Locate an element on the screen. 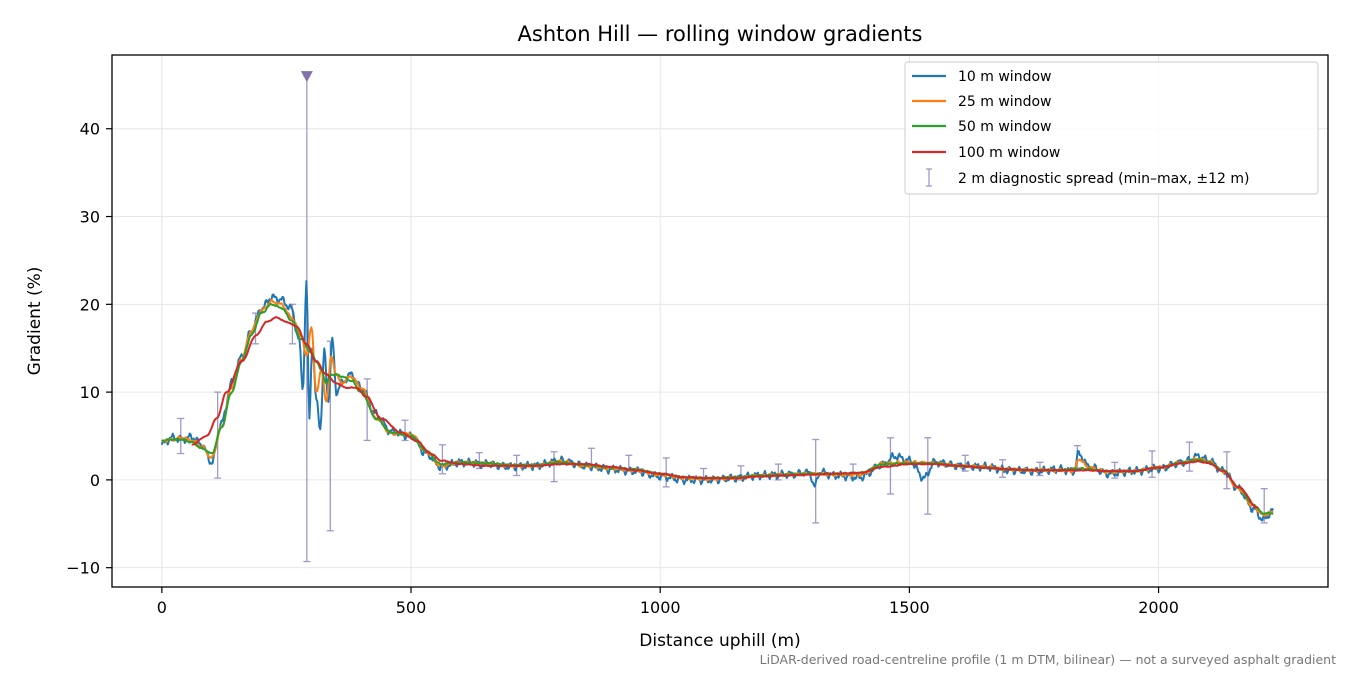 The image size is (1350, 675). clipped-value-marker is located at coordinates (306, 77).